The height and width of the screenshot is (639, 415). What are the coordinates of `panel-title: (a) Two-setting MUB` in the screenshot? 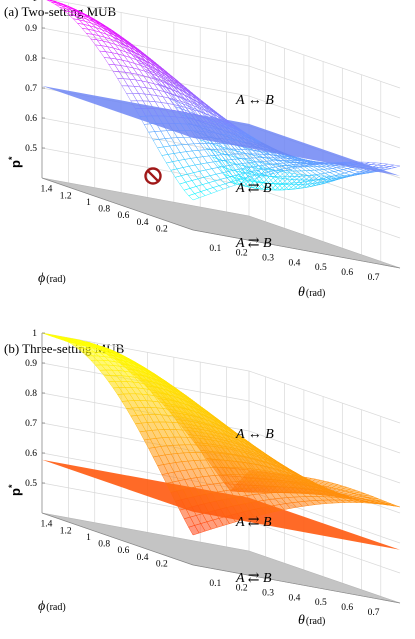 It's located at (60, 11).